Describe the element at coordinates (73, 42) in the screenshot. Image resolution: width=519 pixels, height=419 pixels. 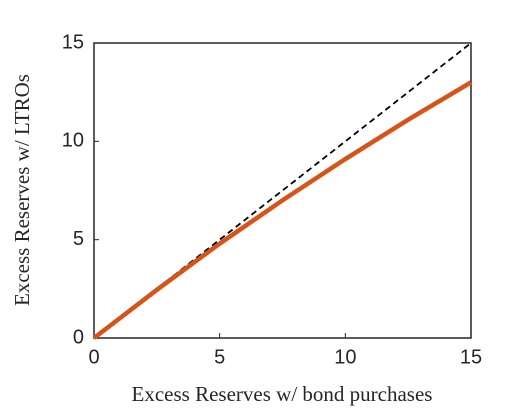
I see `y-tick-label: 15` at that location.